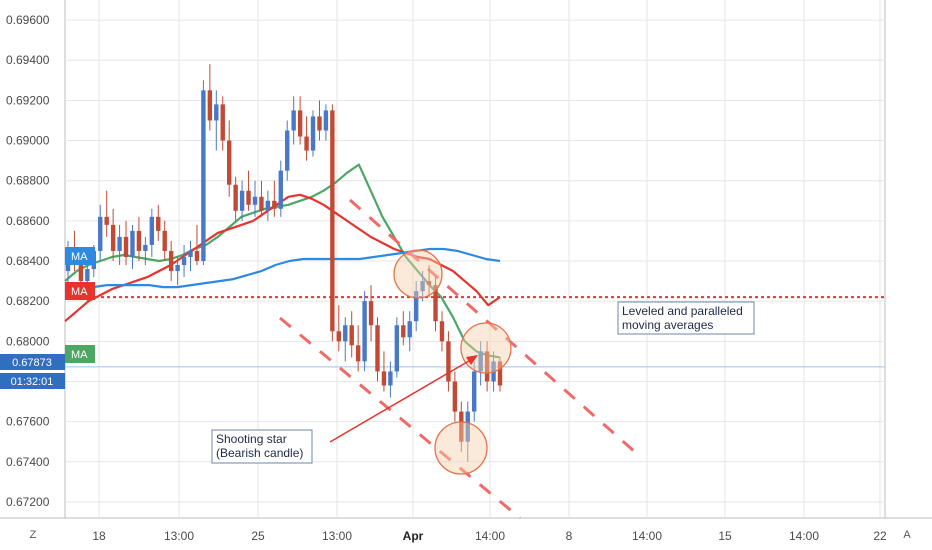  What do you see at coordinates (402, 400) in the screenshot?
I see `arrow-line` at bounding box center [402, 400].